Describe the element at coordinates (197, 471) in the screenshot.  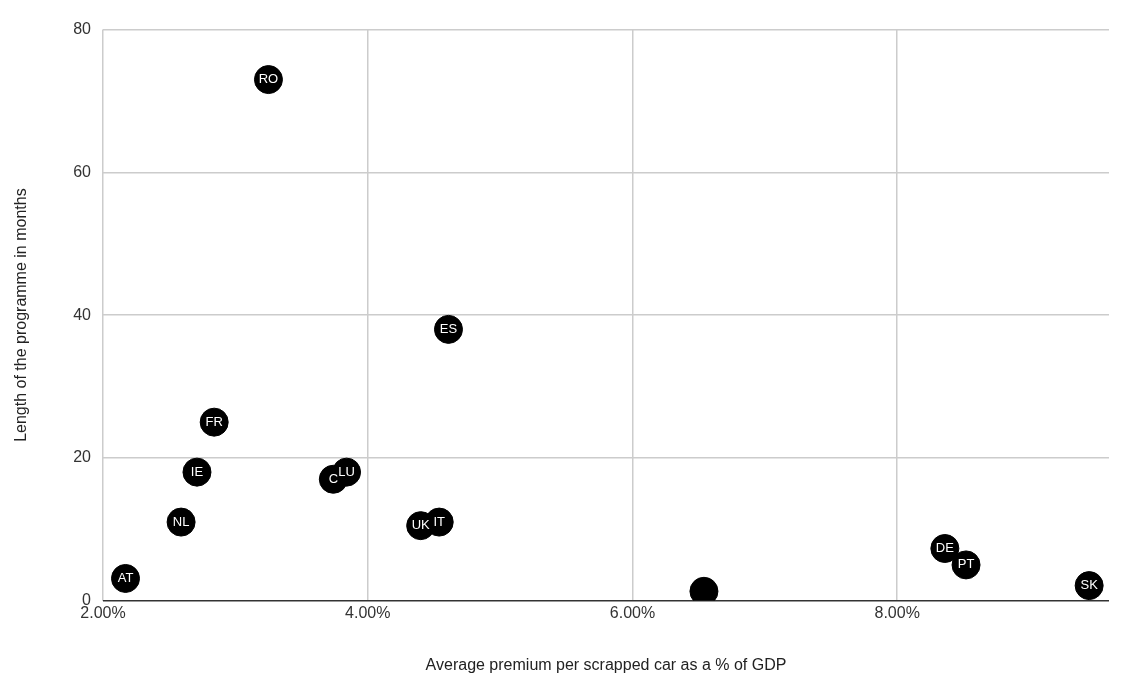
I see `data-label: IE` at that location.